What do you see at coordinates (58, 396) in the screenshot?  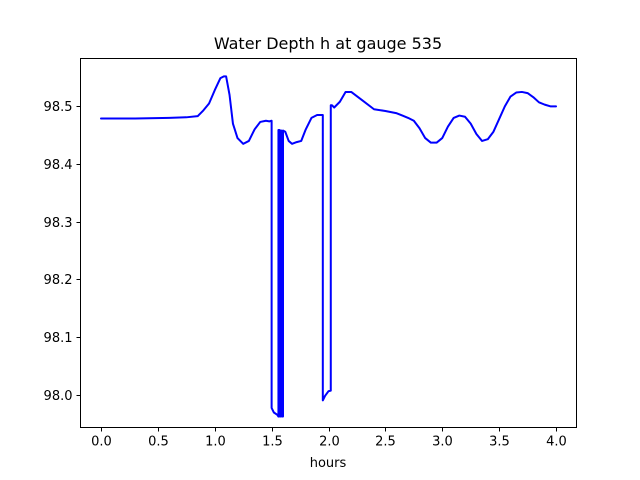 I see `y-tick-label: 98.0` at bounding box center [58, 396].